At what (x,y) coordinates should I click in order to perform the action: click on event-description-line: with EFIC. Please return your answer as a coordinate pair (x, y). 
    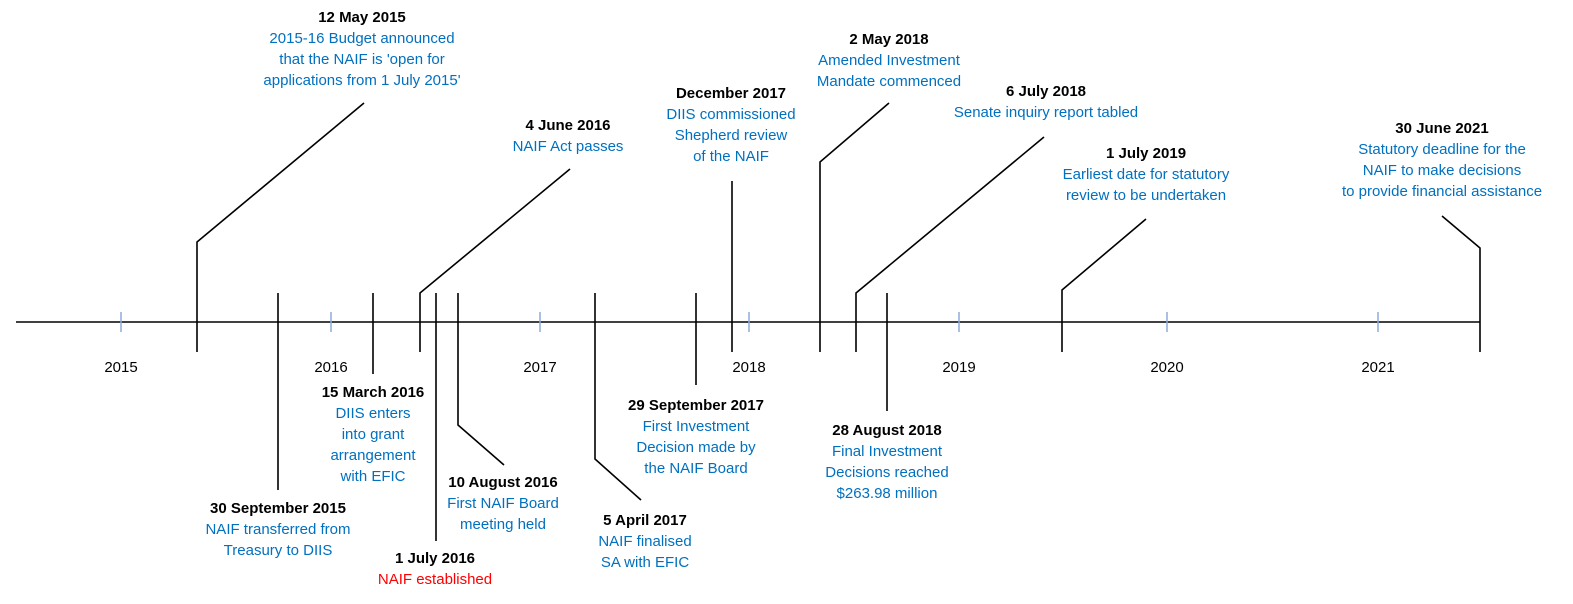
    Looking at the image, I should click on (373, 476).